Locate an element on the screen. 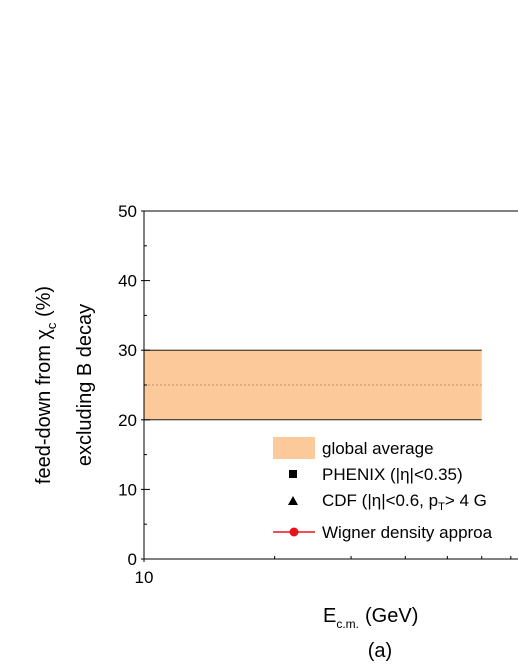 This screenshot has height=670, width=518. legend-label-phenix: PHENIX (|η|<0.35) is located at coordinates (392, 474).